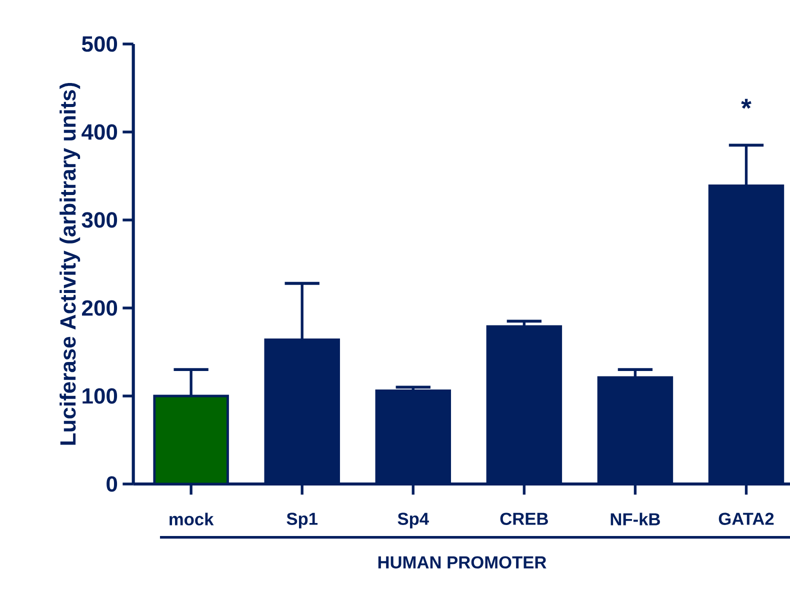 This screenshot has height=614, width=790. Describe the element at coordinates (462, 562) in the screenshot. I see `x-axis-title: HUMAN PROMOTER` at that location.